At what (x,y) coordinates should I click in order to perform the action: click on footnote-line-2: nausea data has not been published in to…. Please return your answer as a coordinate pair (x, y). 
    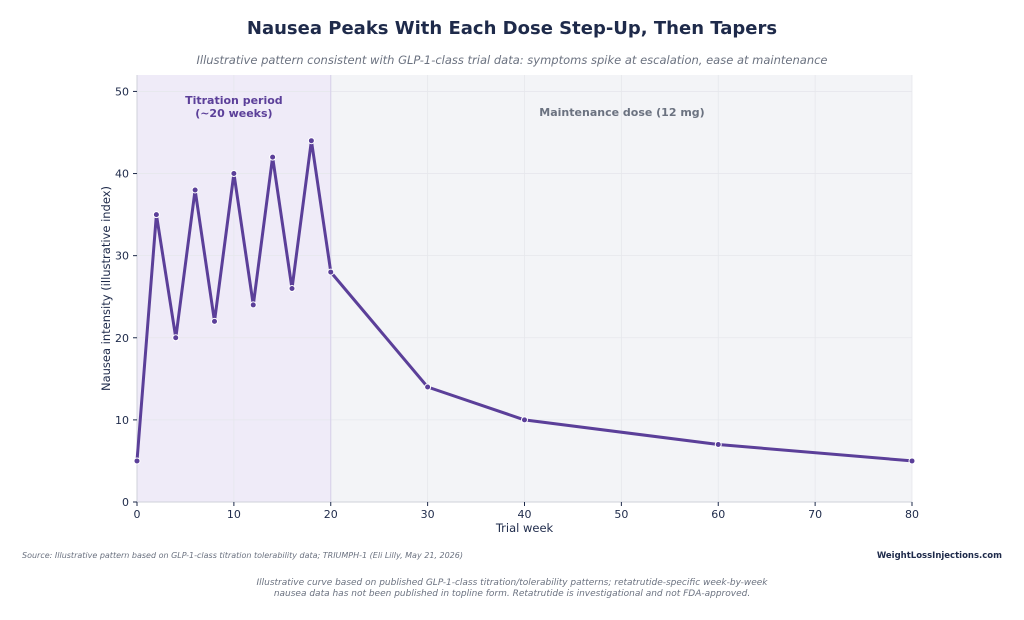
    Looking at the image, I should click on (512, 594).